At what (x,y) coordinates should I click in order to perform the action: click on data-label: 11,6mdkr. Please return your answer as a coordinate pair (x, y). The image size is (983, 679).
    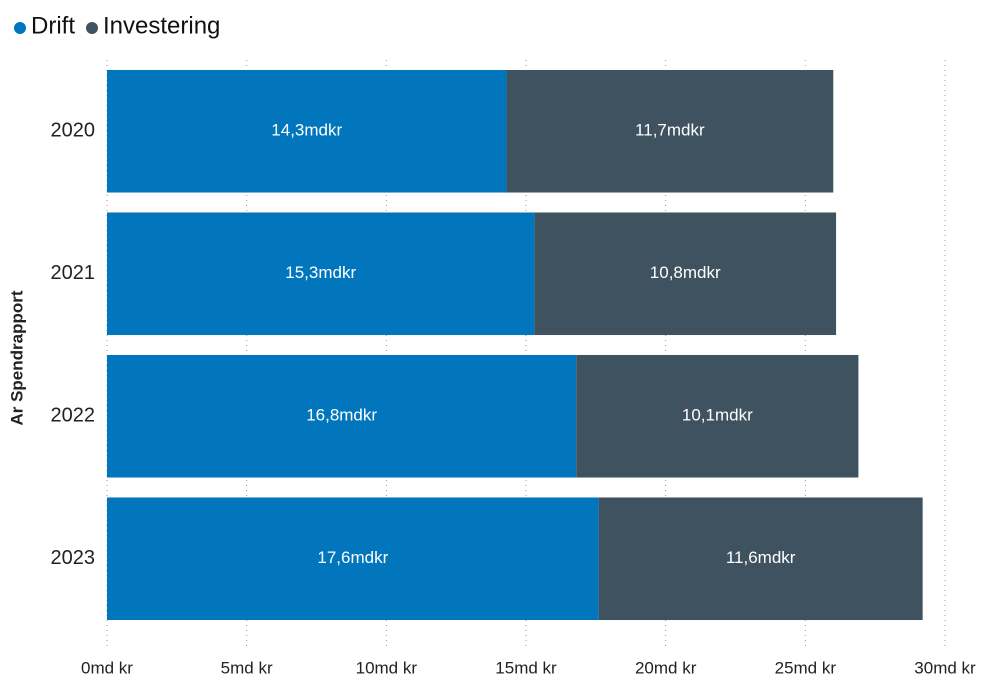
    Looking at the image, I should click on (761, 557).